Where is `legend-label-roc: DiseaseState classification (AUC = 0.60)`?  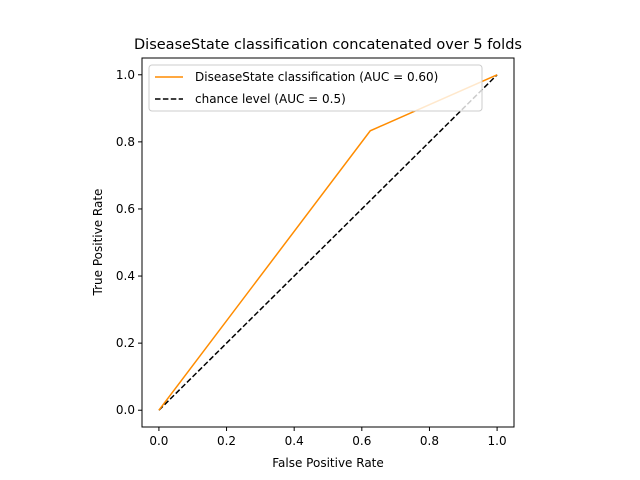 legend-label-roc: DiseaseState classification (AUC = 0.60) is located at coordinates (316, 77).